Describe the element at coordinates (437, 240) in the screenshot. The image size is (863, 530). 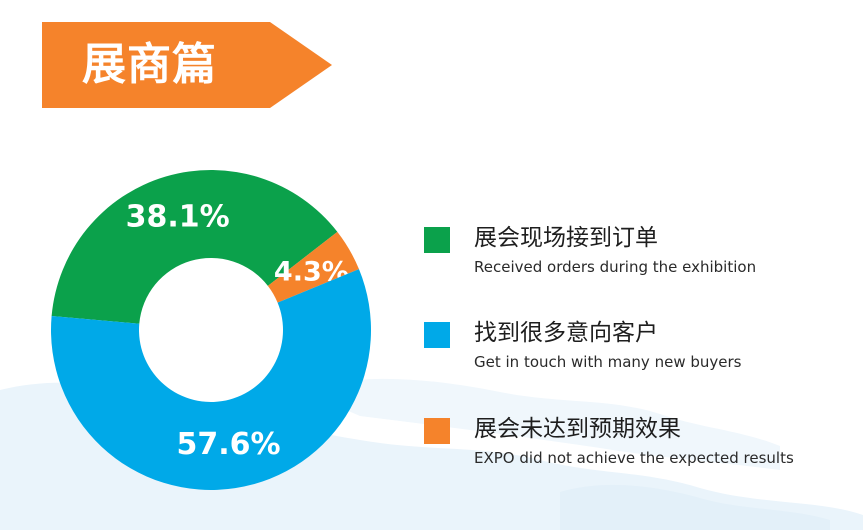
I see `legend-swatch-orders` at that location.